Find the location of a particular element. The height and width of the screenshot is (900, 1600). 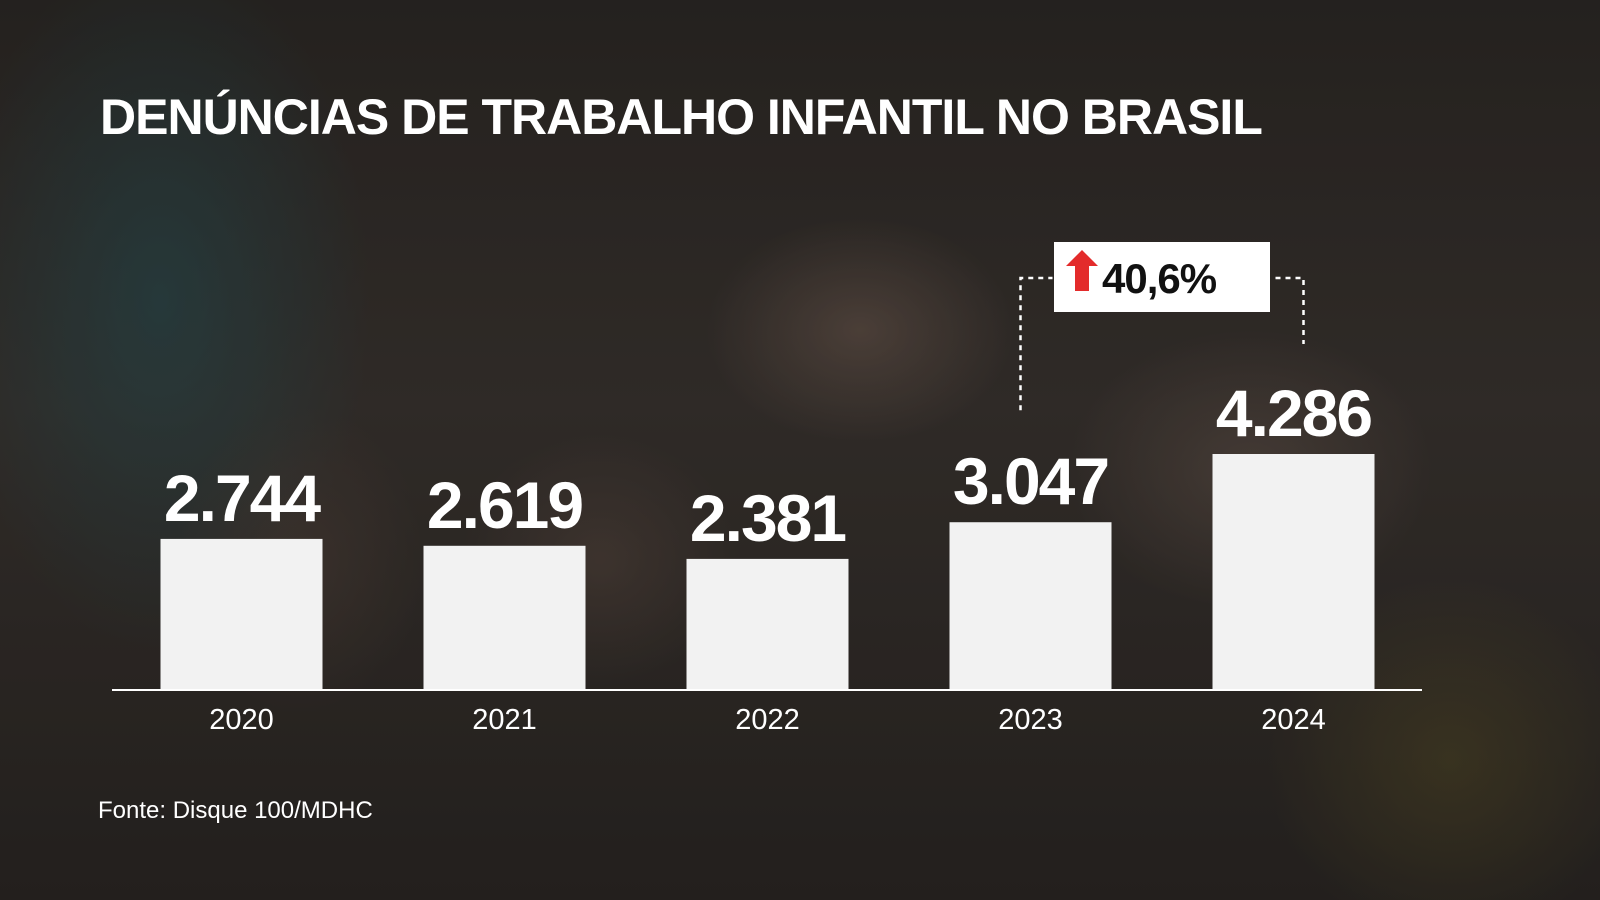

value-label-2022: 2.381 is located at coordinates (767, 518).